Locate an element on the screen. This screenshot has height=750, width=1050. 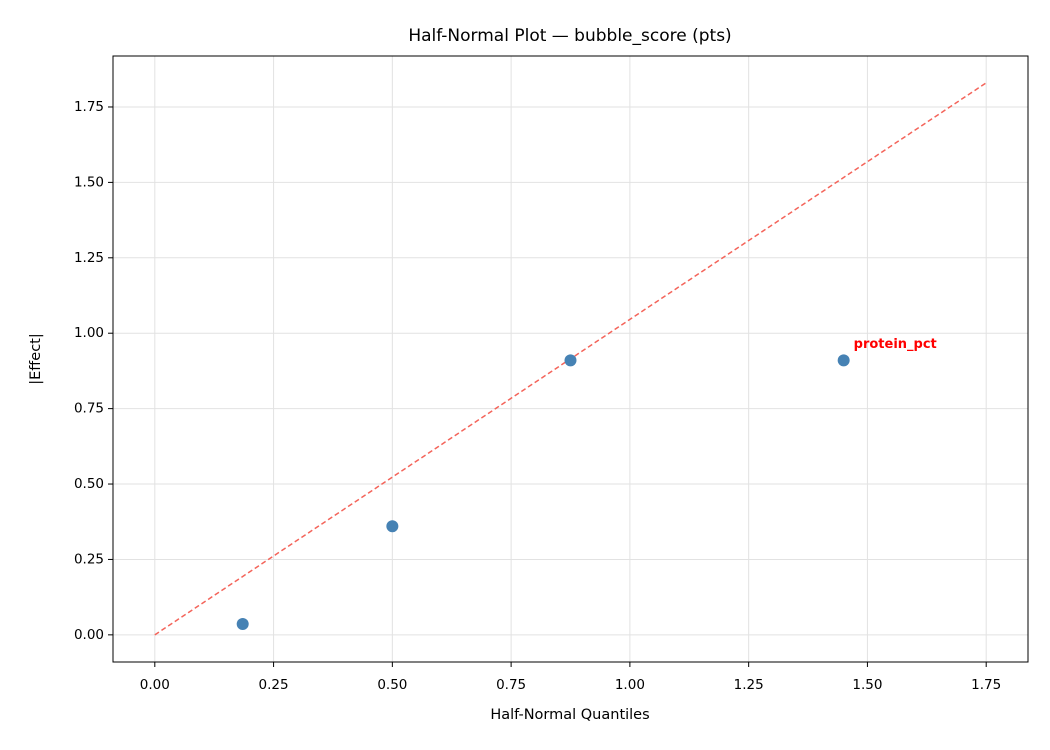
x-tick-label: 1.00 is located at coordinates (630, 685).